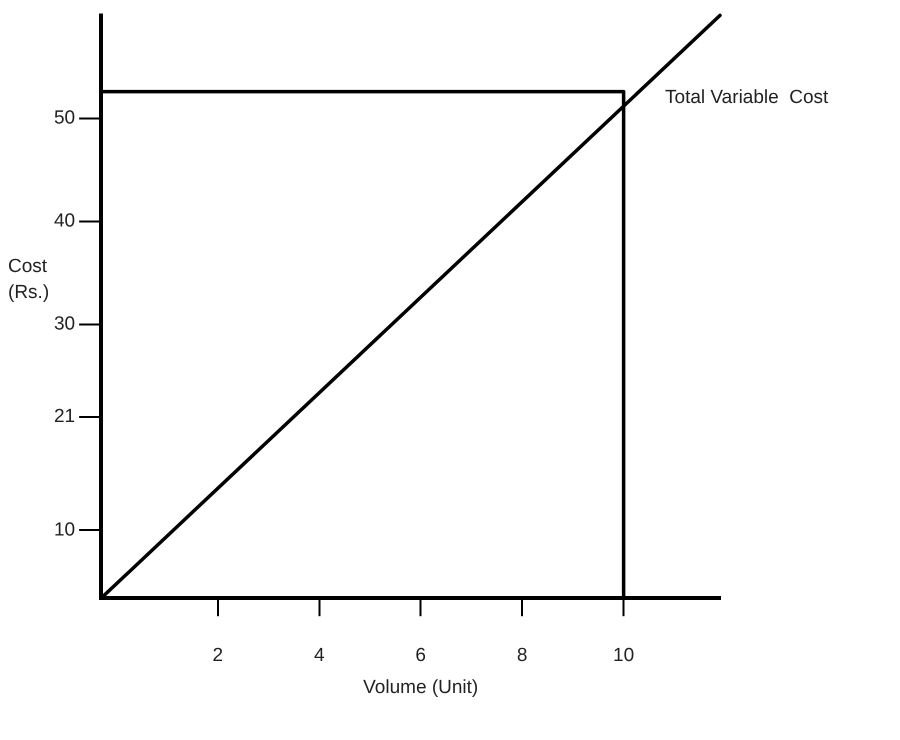  What do you see at coordinates (420, 655) in the screenshot?
I see `x-tick-label: 6` at bounding box center [420, 655].